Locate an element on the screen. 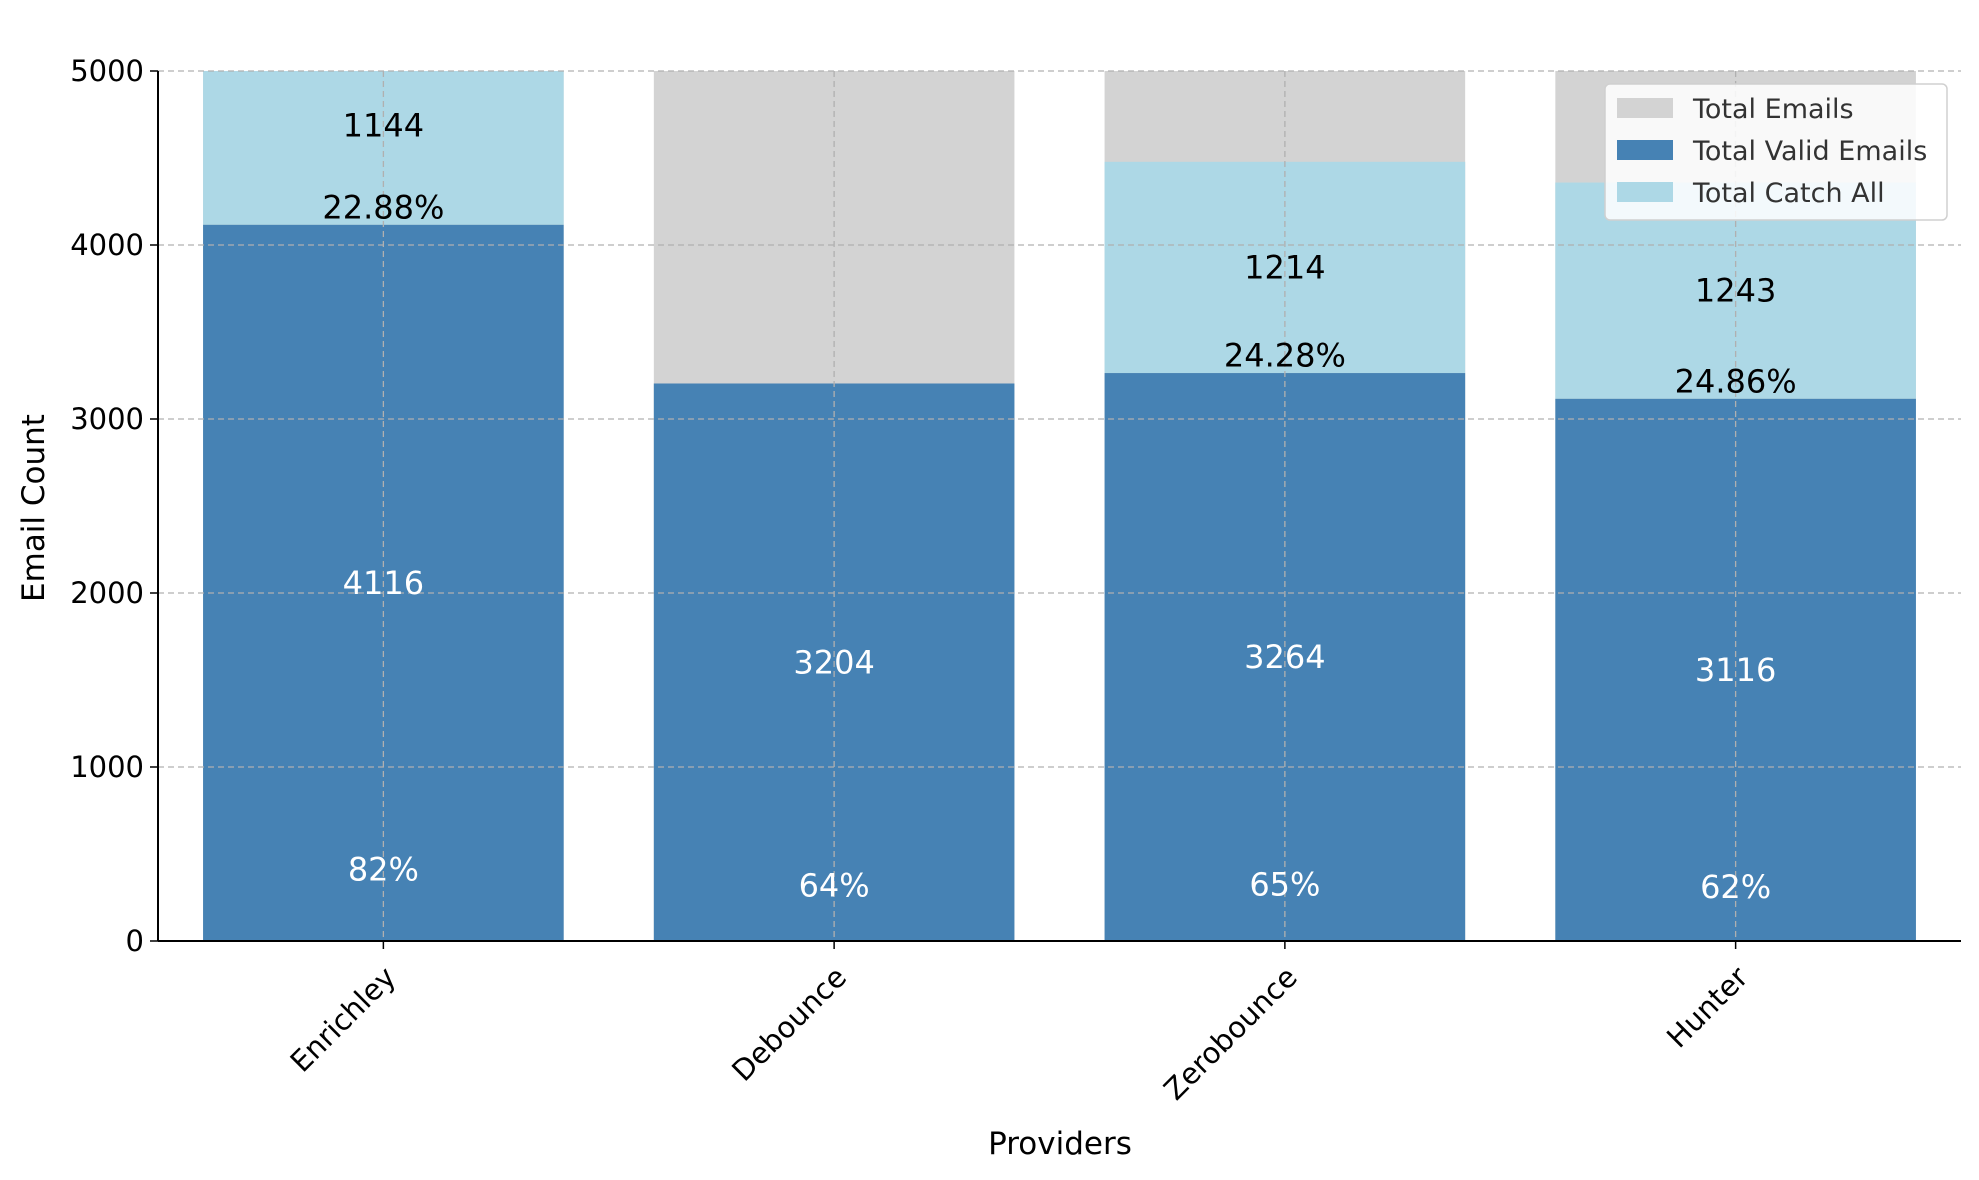  y-tick-label: 0 is located at coordinates (135, 941).